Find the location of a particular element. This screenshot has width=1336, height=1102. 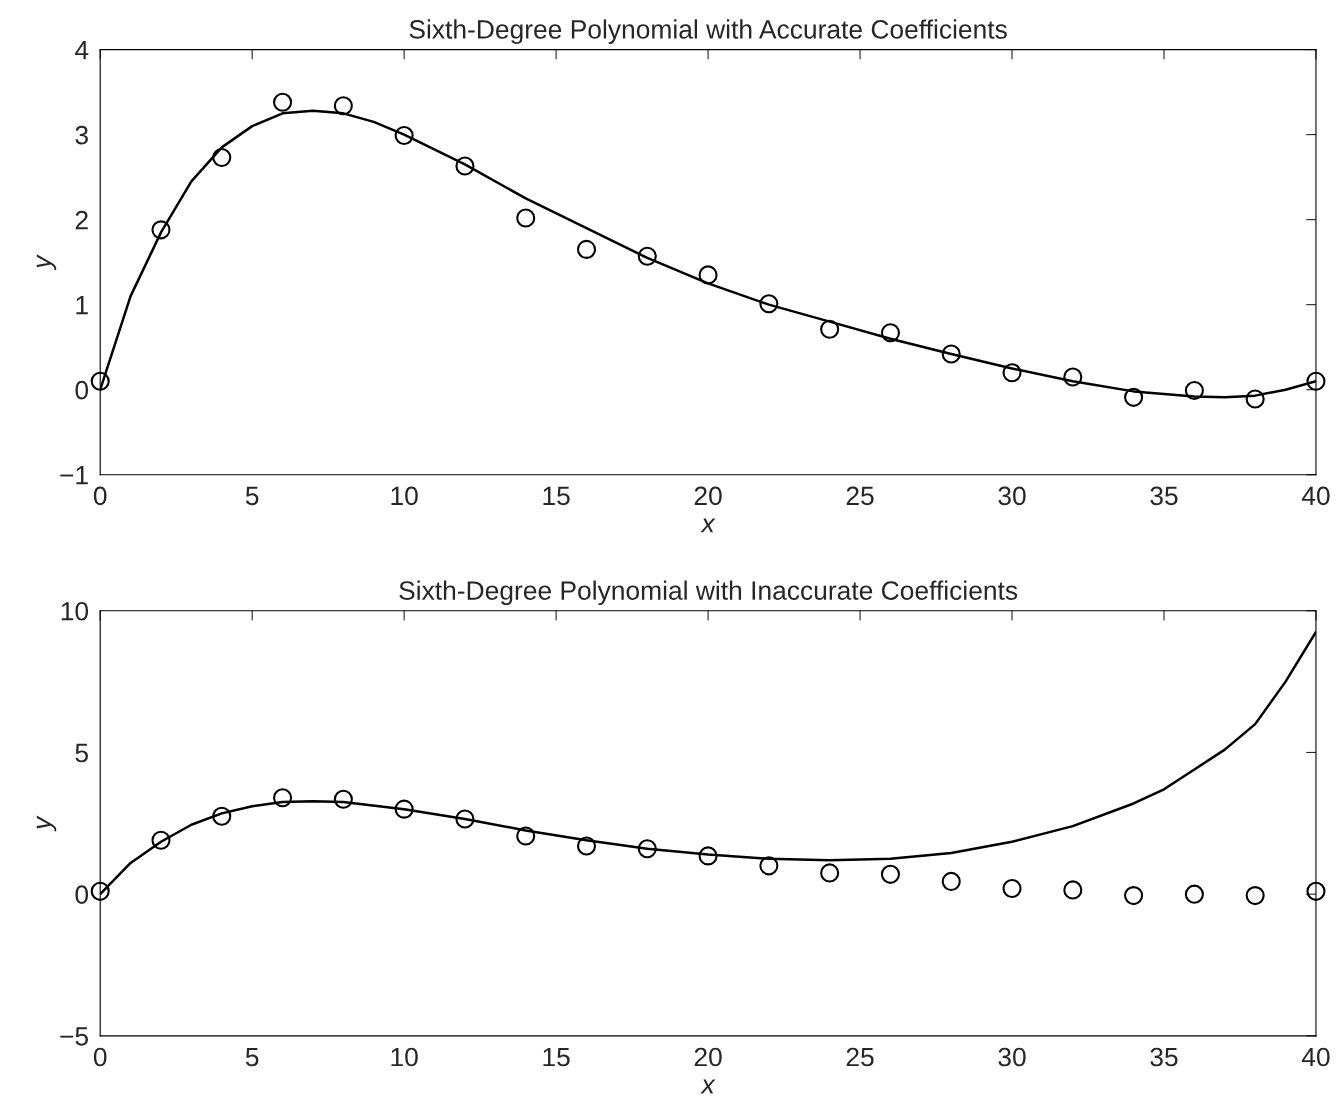

y-tick-label: −1 is located at coordinates (74, 475).